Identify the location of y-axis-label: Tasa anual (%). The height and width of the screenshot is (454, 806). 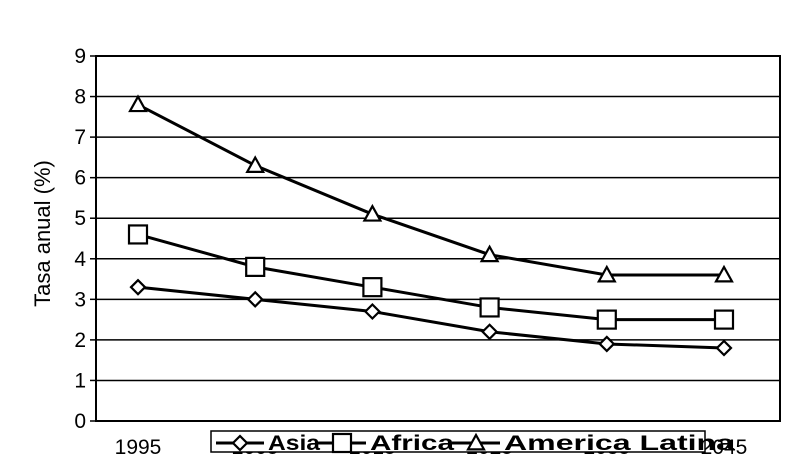
(42, 233).